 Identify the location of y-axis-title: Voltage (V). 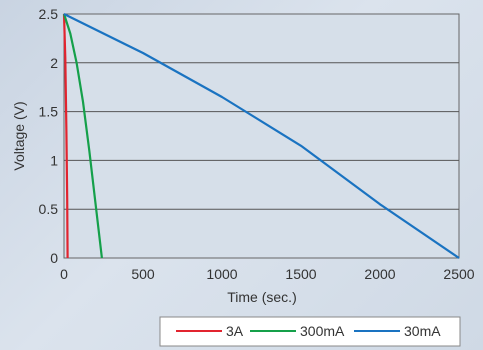
(19, 135).